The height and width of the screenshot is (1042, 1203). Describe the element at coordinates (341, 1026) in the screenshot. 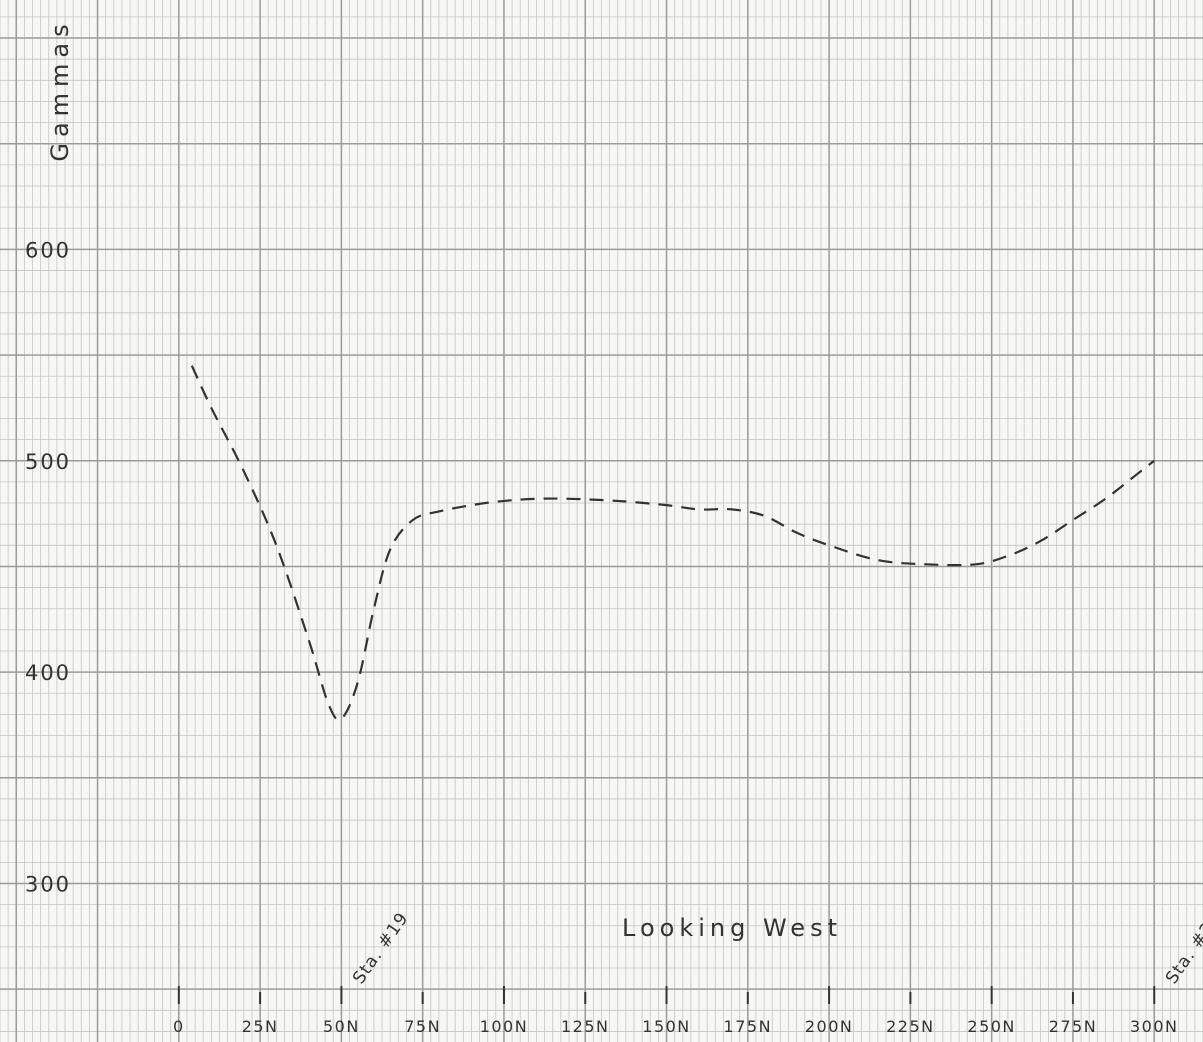

I see `x-tick-label: 50N` at that location.